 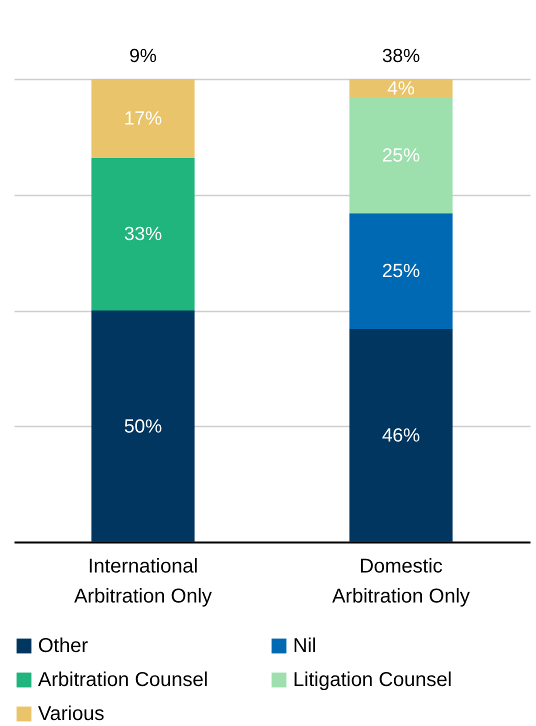 What do you see at coordinates (123, 680) in the screenshot?
I see `legend-label: Arbitration Counsel` at bounding box center [123, 680].